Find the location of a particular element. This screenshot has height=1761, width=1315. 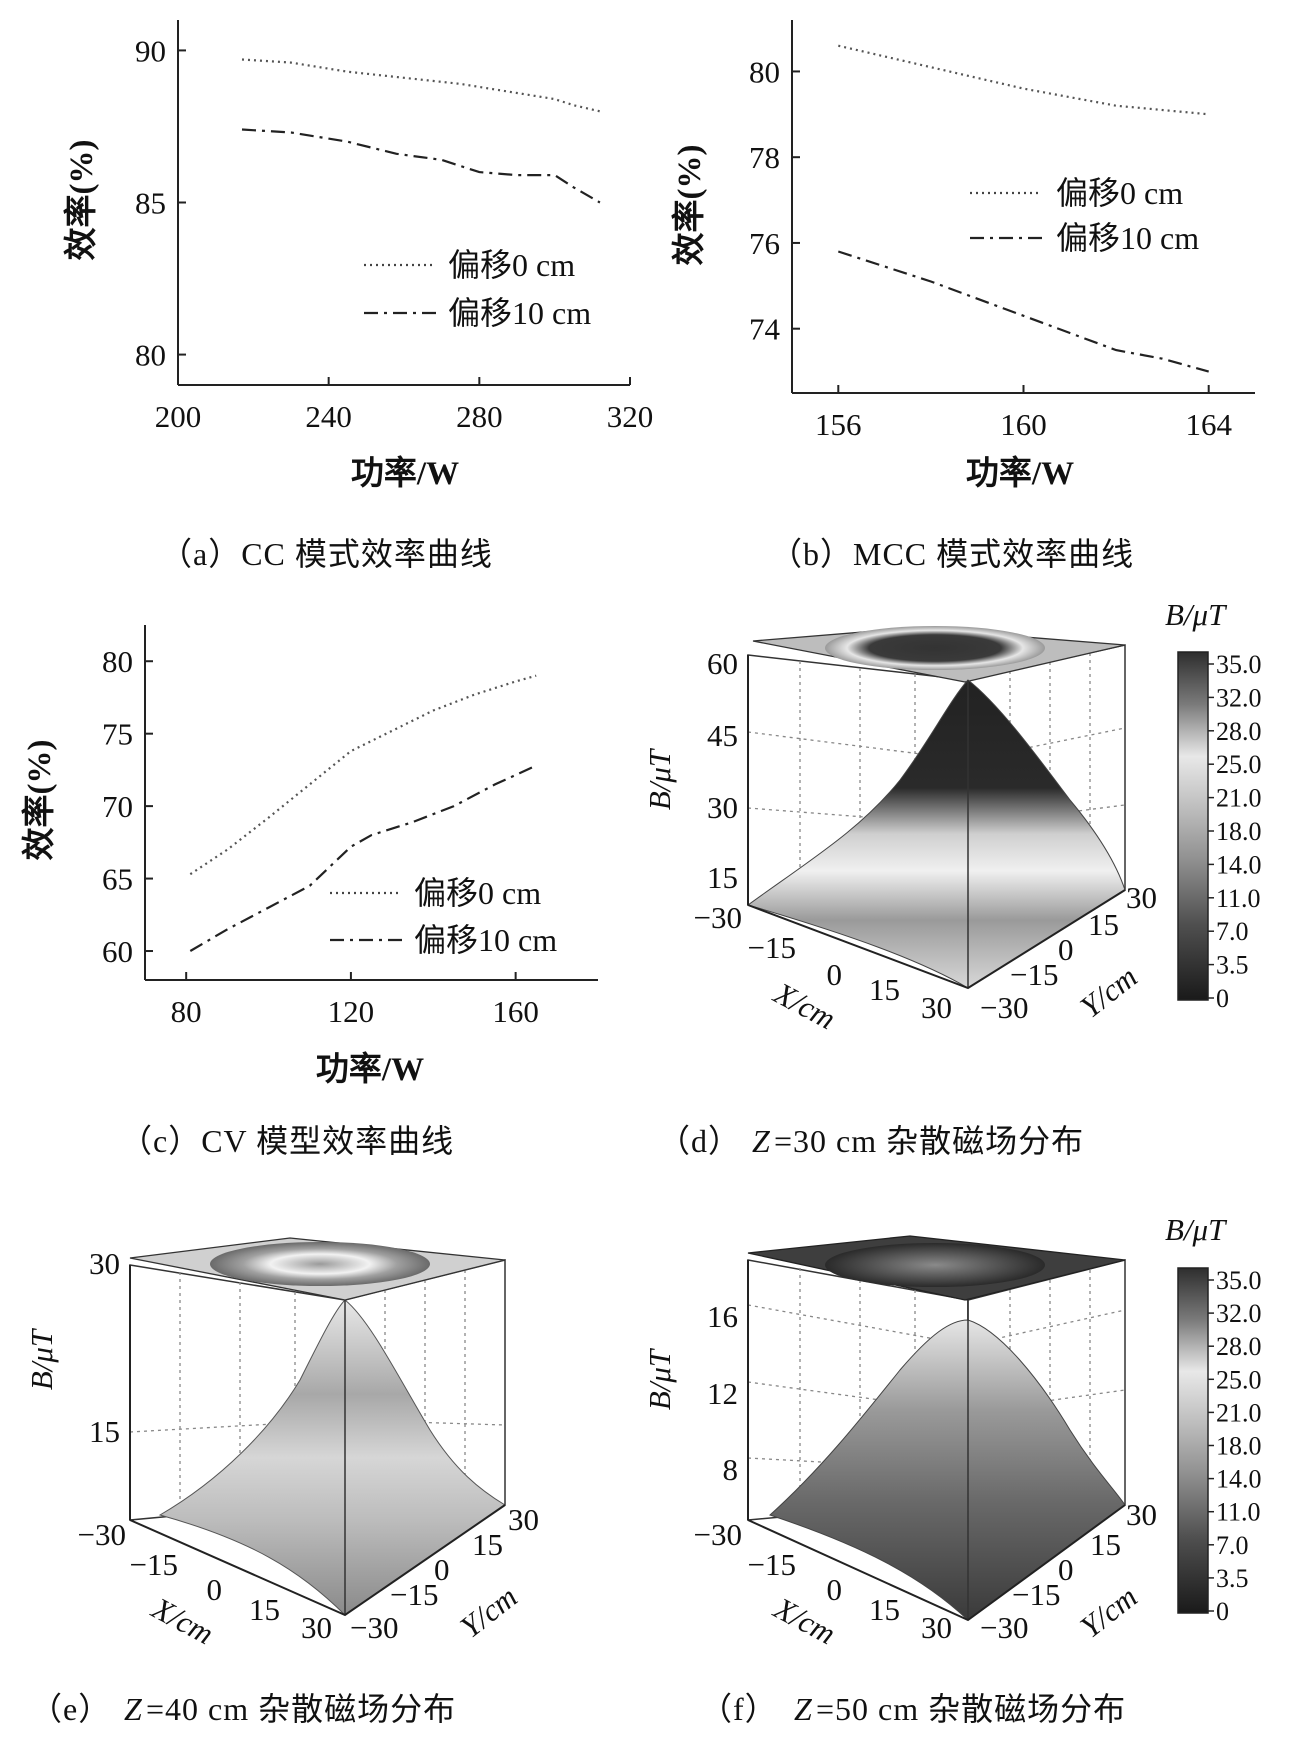

chart-a-xtick-label: 240 is located at coordinates (328, 416).